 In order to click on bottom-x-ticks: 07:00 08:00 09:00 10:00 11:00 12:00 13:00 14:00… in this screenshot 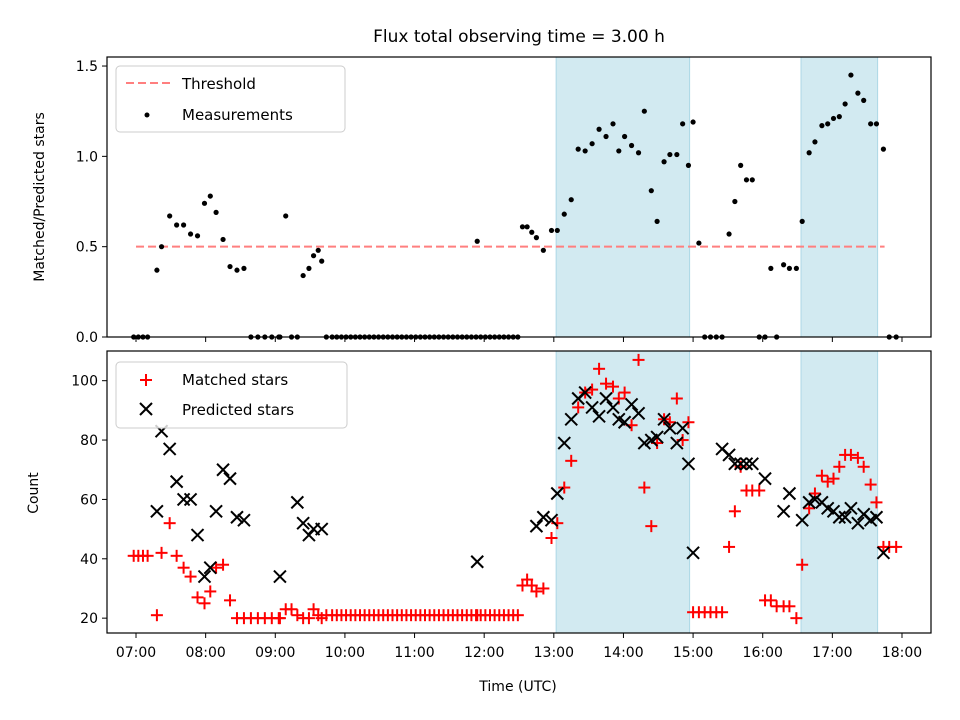, I will do `click(519, 647)`.